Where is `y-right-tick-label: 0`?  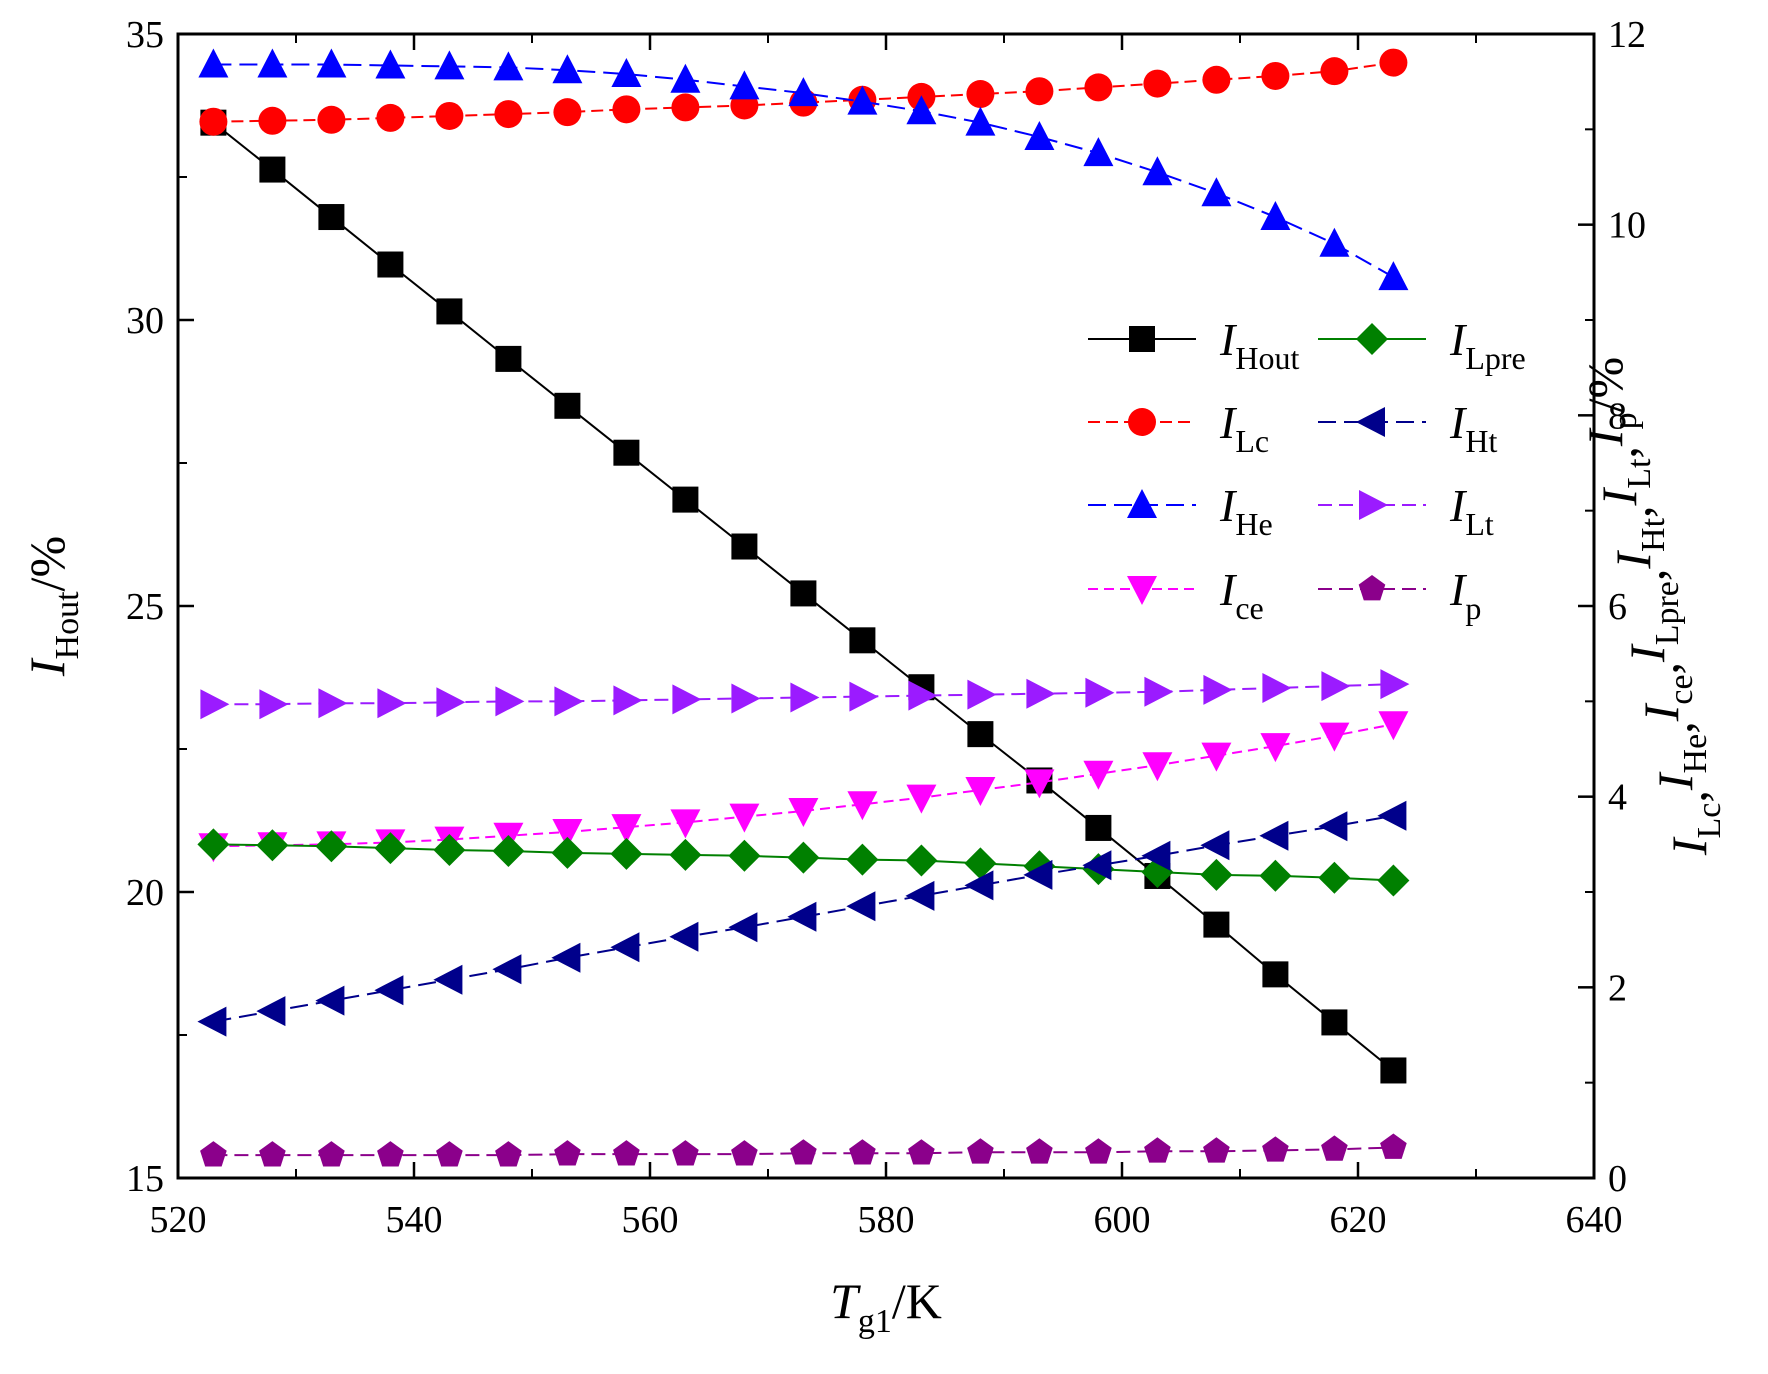
y-right-tick-label: 0 is located at coordinates (1617, 1179).